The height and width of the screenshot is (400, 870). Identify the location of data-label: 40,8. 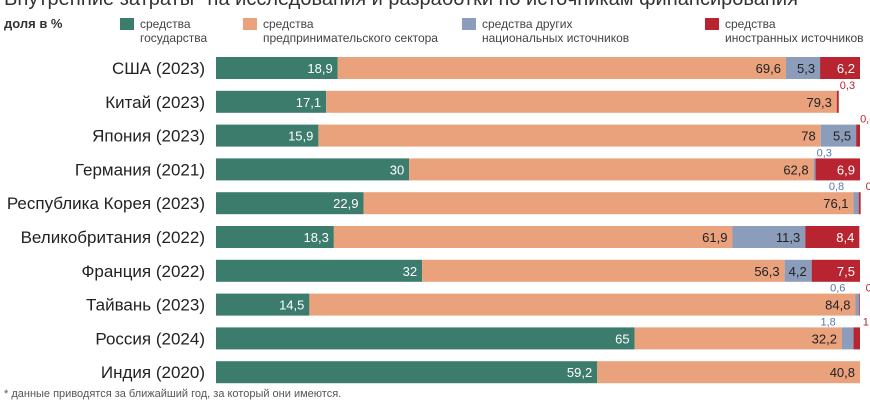
(842, 372).